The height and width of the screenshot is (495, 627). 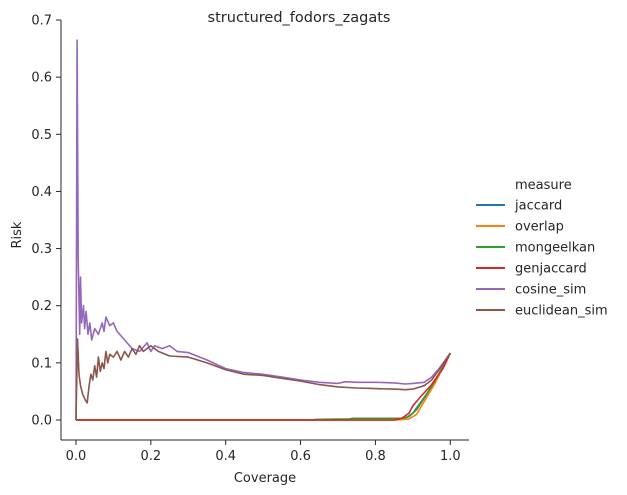 I want to click on series-line-jaccard, so click(x=264, y=386).